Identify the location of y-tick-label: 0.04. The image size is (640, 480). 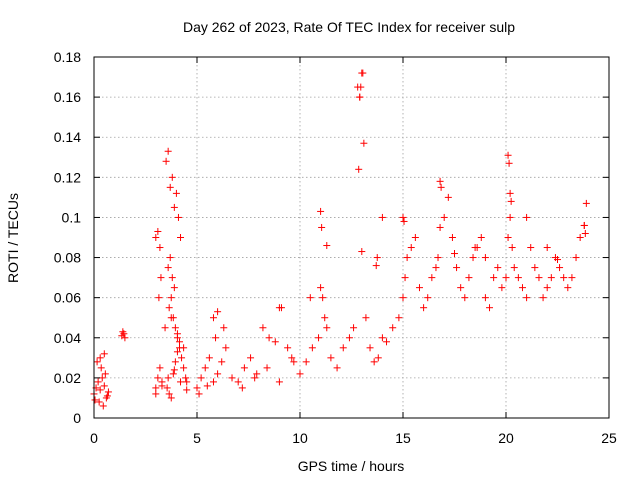
(67, 338).